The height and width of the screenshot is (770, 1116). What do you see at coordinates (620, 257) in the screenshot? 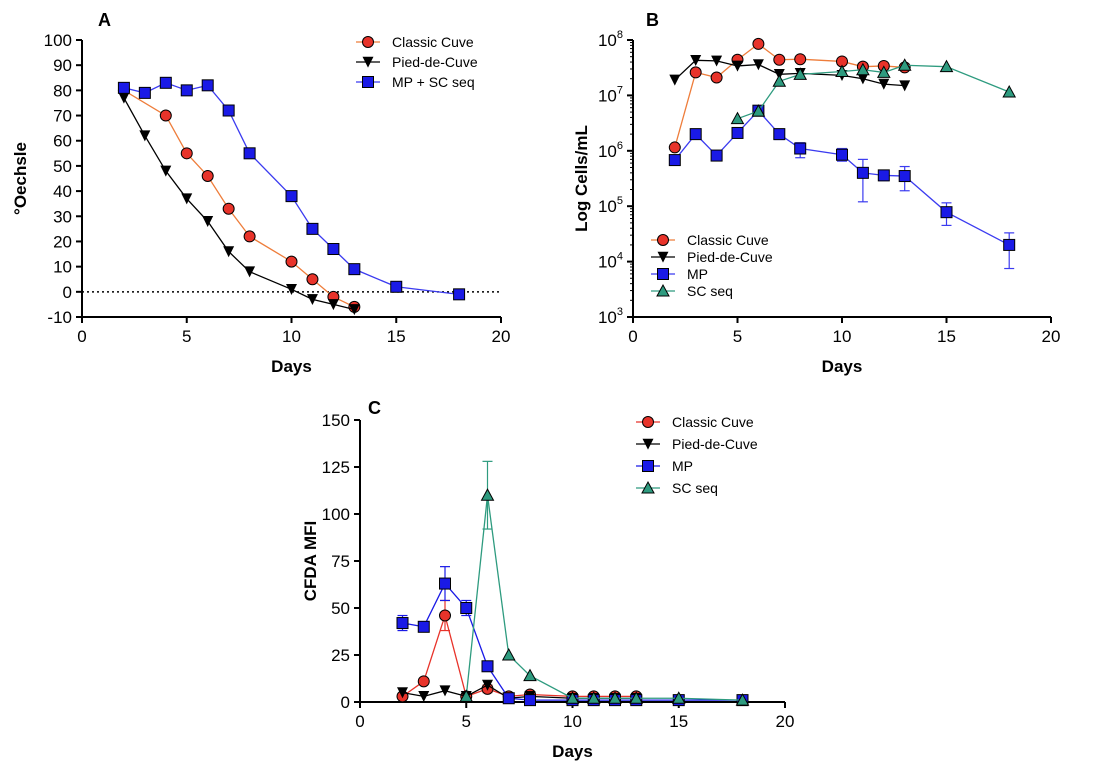
I see `y-tick-exponent: 4` at bounding box center [620, 257].